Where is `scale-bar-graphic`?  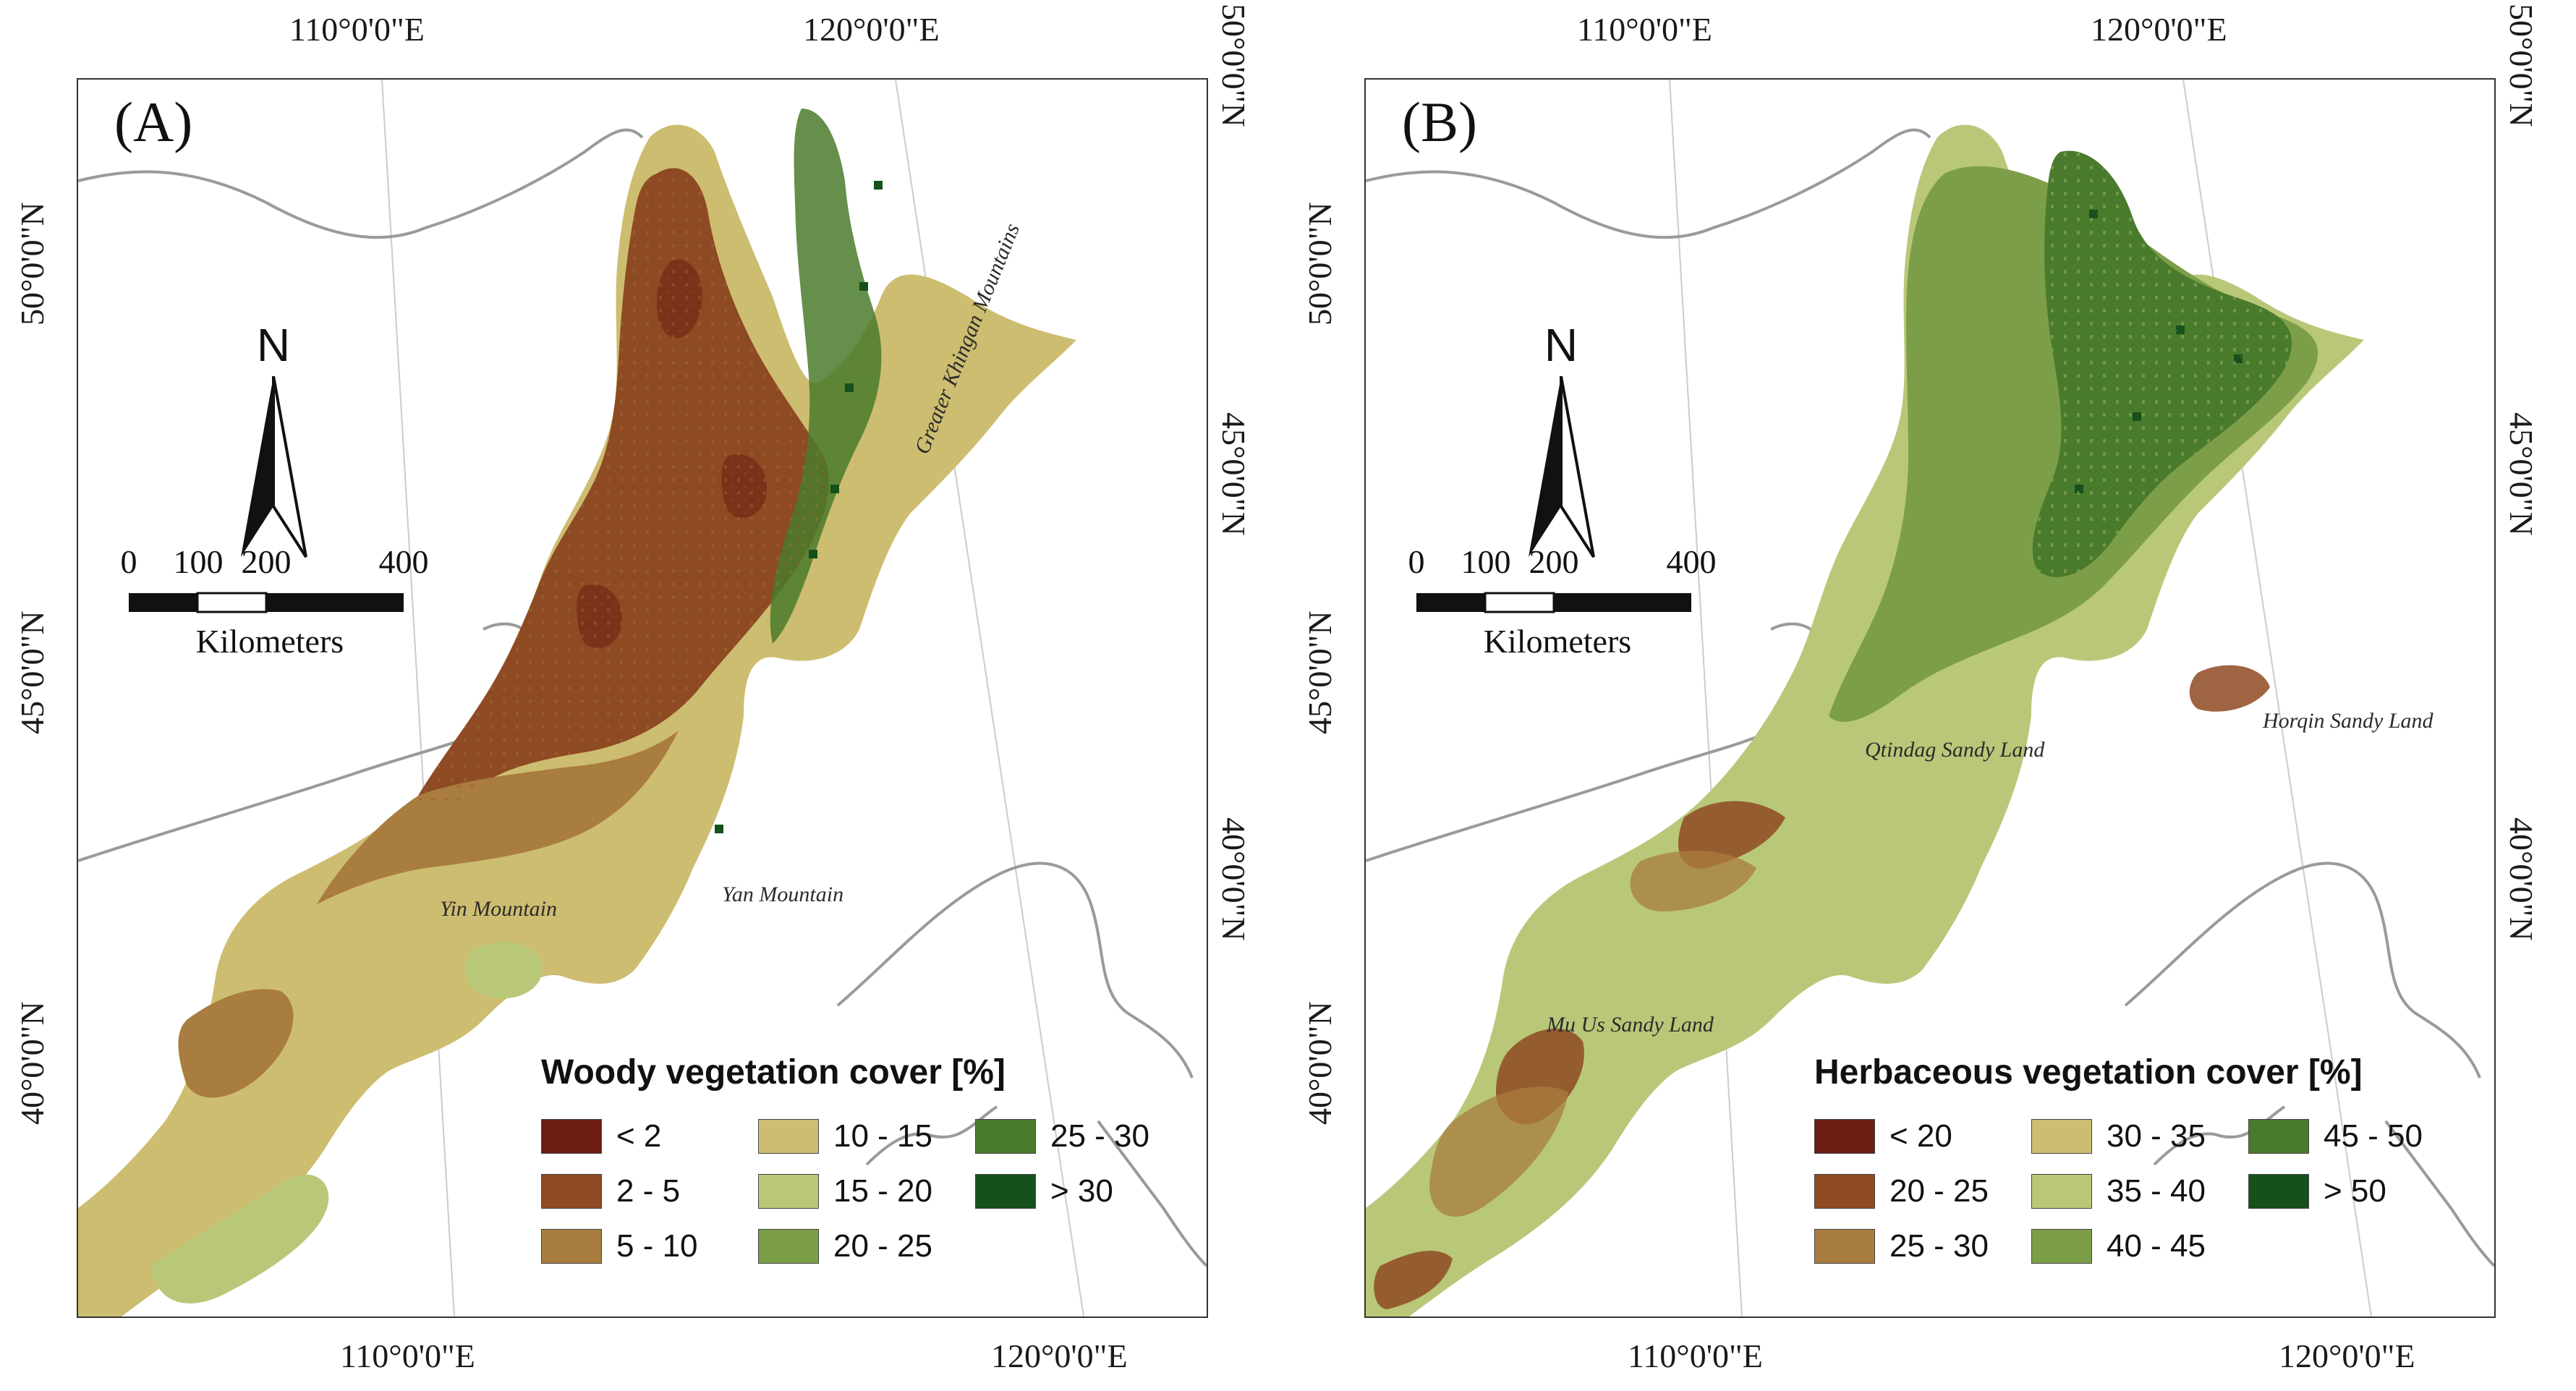 scale-bar-graphic is located at coordinates (1553, 603).